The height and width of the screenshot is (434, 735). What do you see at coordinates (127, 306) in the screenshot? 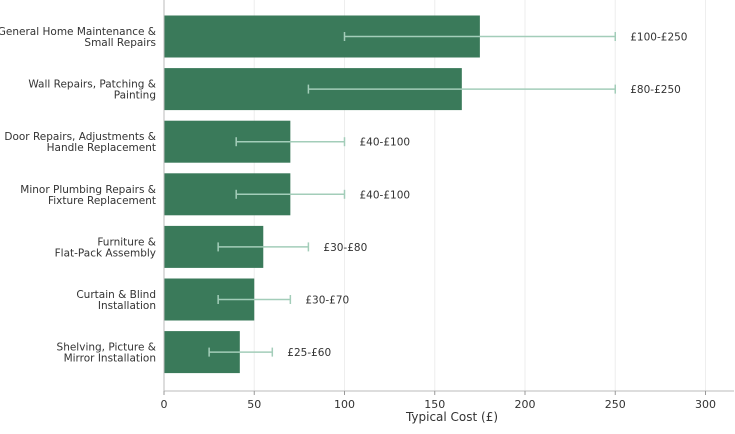
I see `category-label-line: Installation` at bounding box center [127, 306].